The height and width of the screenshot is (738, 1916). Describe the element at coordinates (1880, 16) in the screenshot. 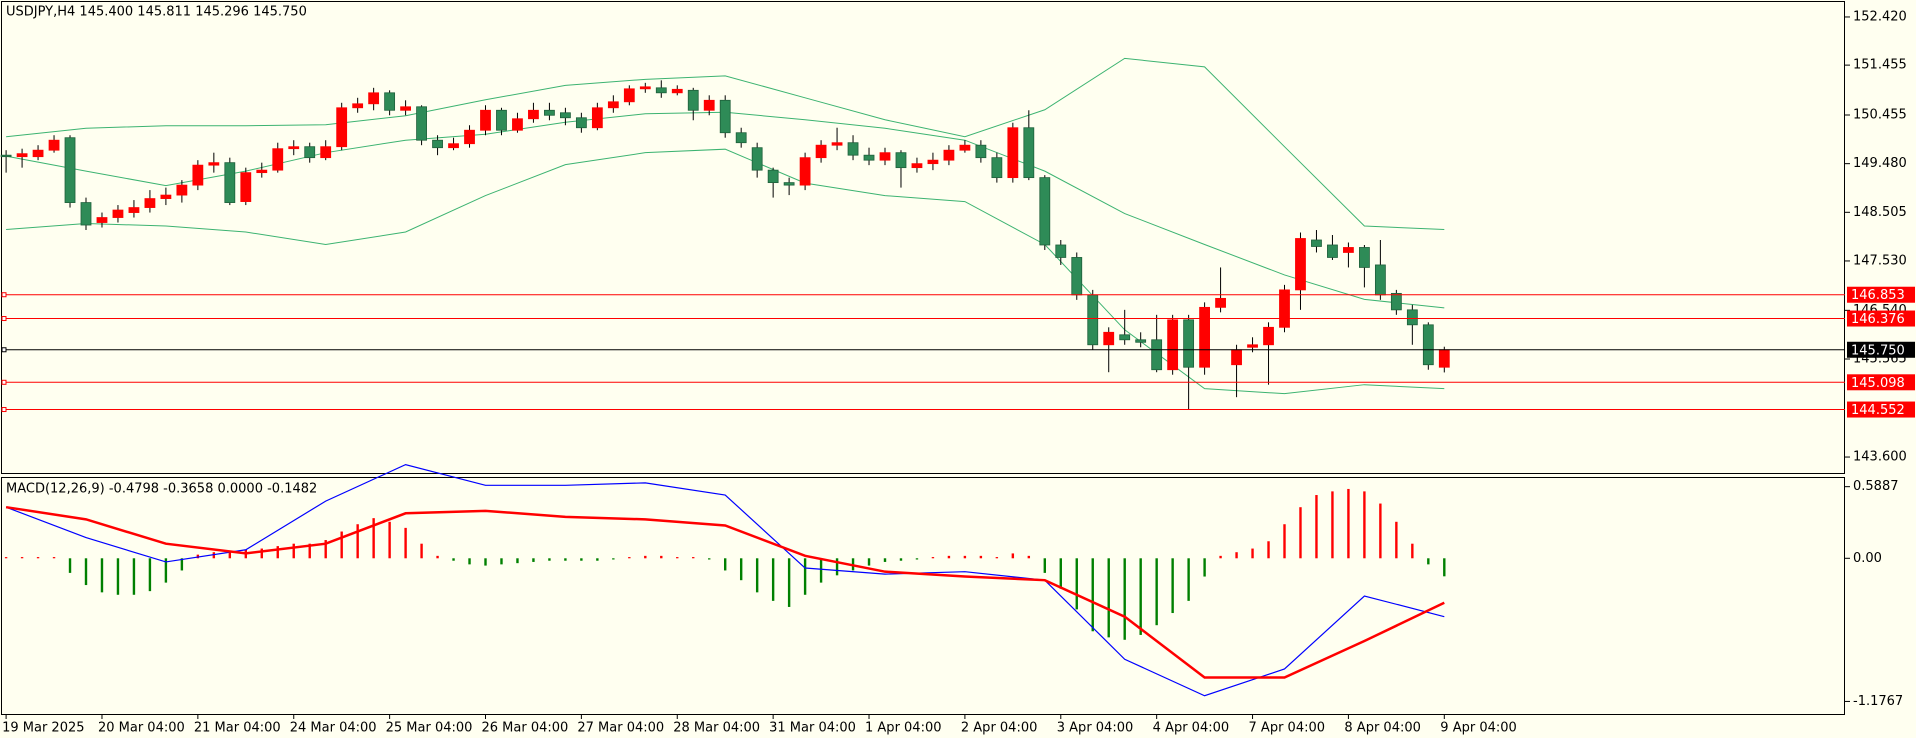

I see `y-tick-label: 152.420` at that location.